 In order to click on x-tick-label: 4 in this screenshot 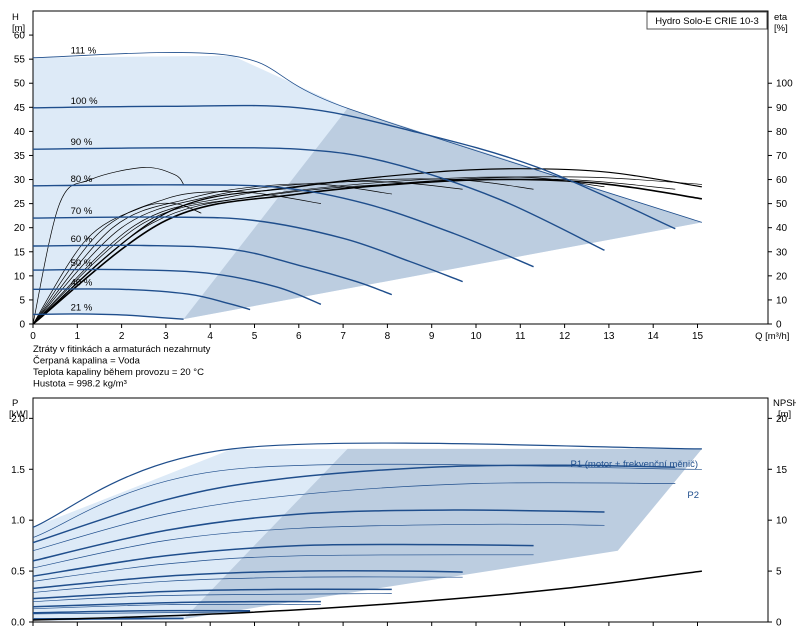, I will do `click(210, 336)`.